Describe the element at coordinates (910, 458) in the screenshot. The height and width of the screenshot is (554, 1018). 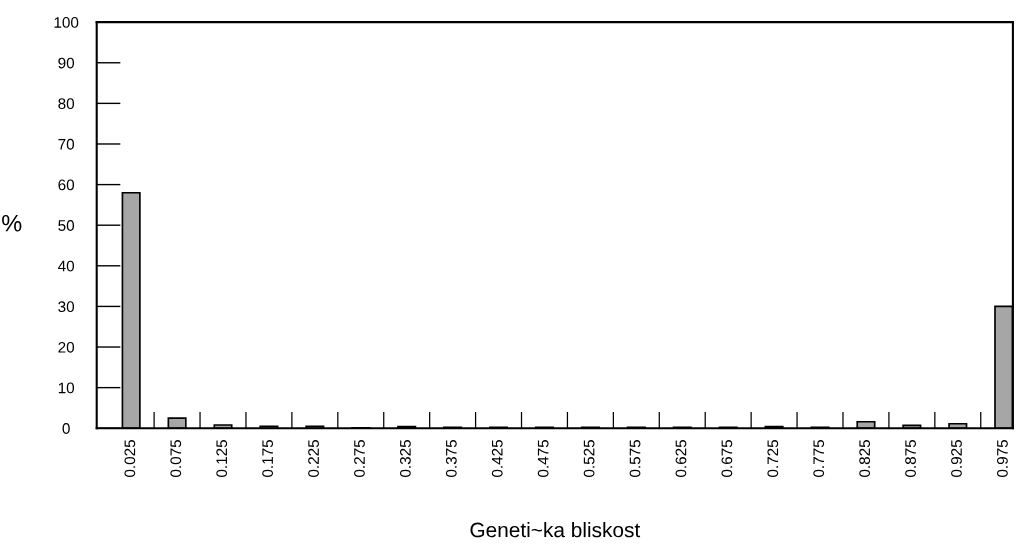
I see `x-tick-label: 0.875` at that location.